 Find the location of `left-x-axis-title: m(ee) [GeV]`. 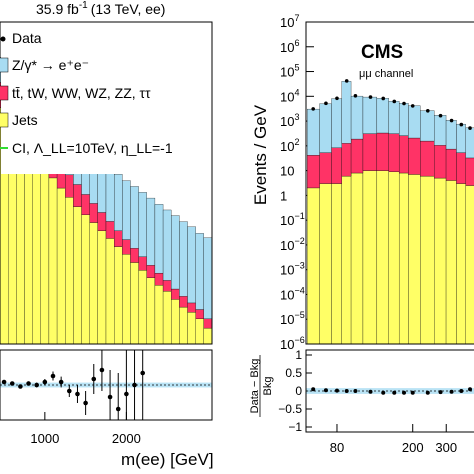

left-x-axis-title: m(ee) [GeV] is located at coordinates (167, 459).